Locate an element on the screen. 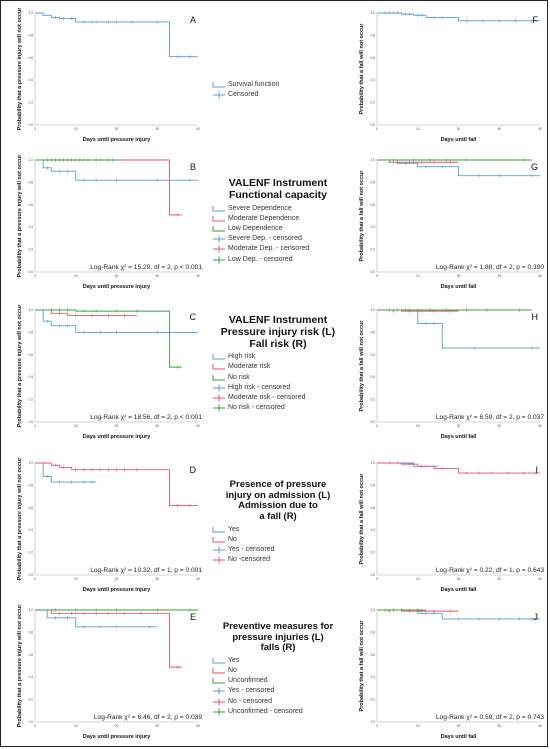 This screenshot has width=550, height=749. log-rank-stat: Log-Rank χ² = 1.88, df = 2, p = 0.390 is located at coordinates (490, 267).